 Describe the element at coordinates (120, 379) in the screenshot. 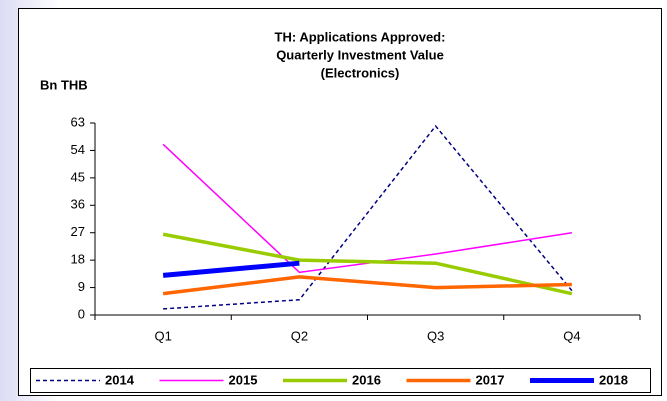

I see `legend-label: 2014` at that location.